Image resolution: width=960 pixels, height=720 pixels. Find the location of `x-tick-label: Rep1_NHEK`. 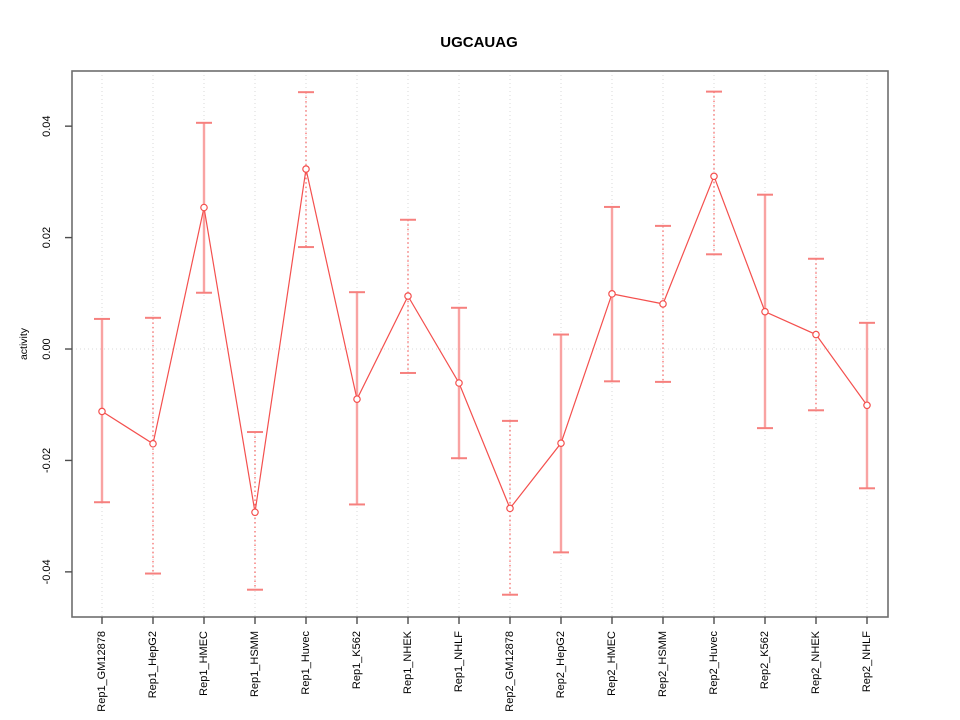

x-tick-label: Rep1_NHEK is located at coordinates (408, 662).